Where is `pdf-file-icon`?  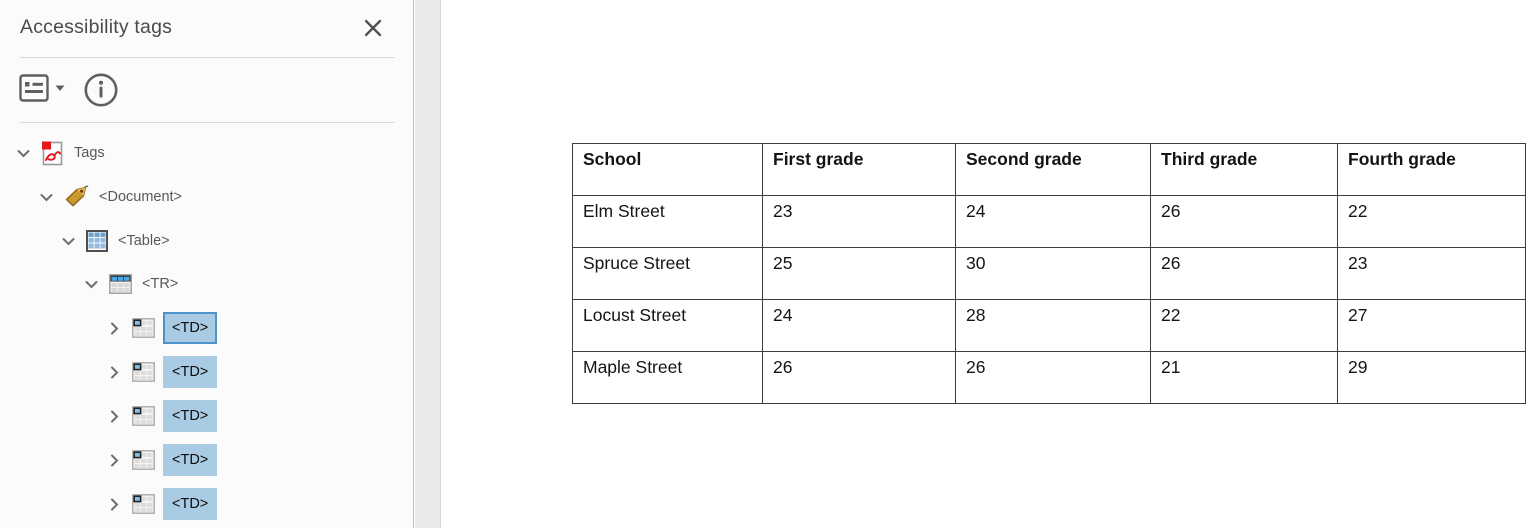 pdf-file-icon is located at coordinates (52, 153).